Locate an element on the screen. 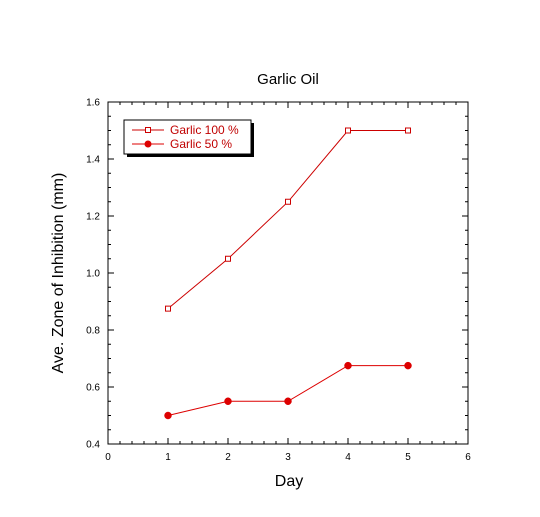 This screenshot has width=540, height=517. y-tick-label: 0.4 is located at coordinates (93, 445).